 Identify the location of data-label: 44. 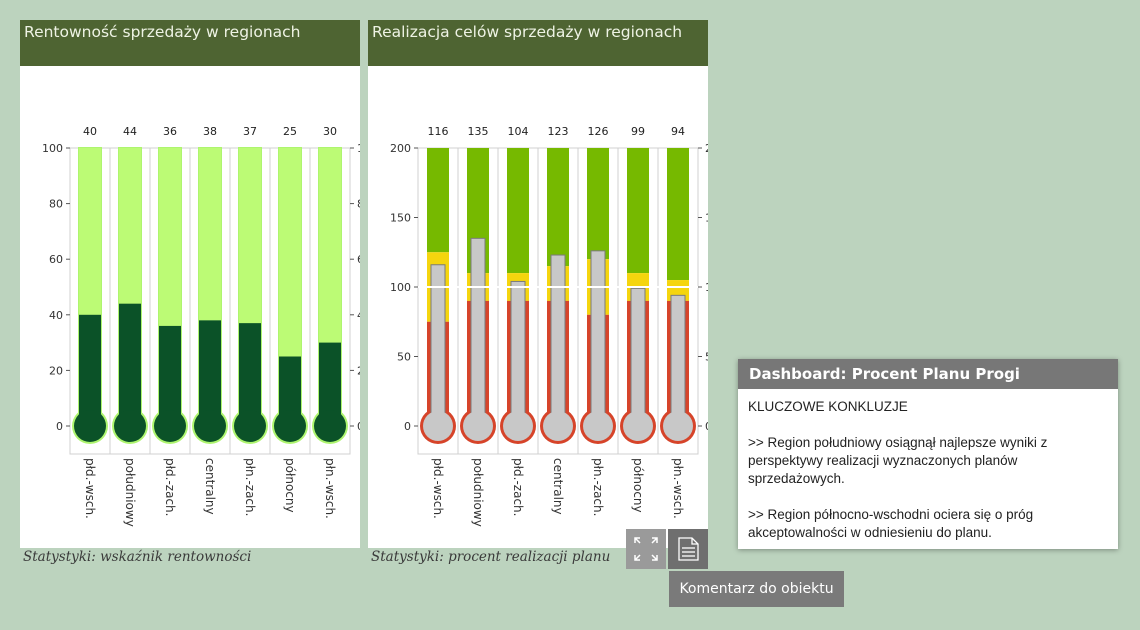
(130, 131).